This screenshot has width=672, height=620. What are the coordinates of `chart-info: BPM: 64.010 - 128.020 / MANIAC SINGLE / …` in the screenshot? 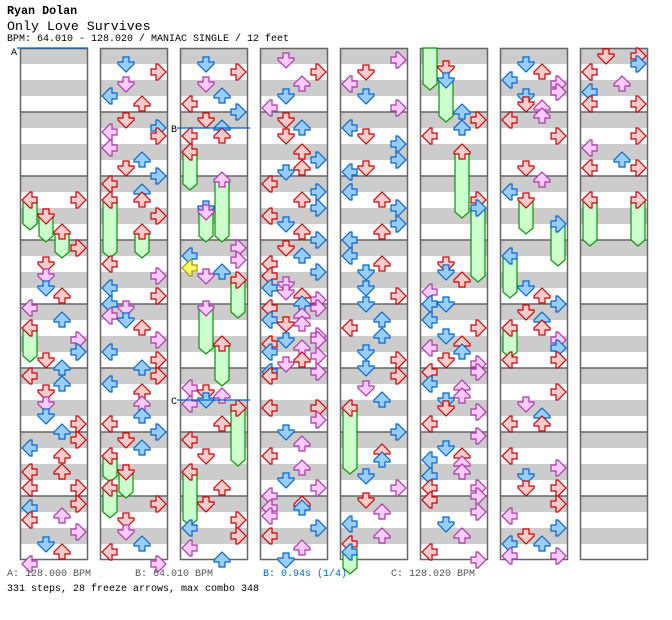 It's located at (148, 39).